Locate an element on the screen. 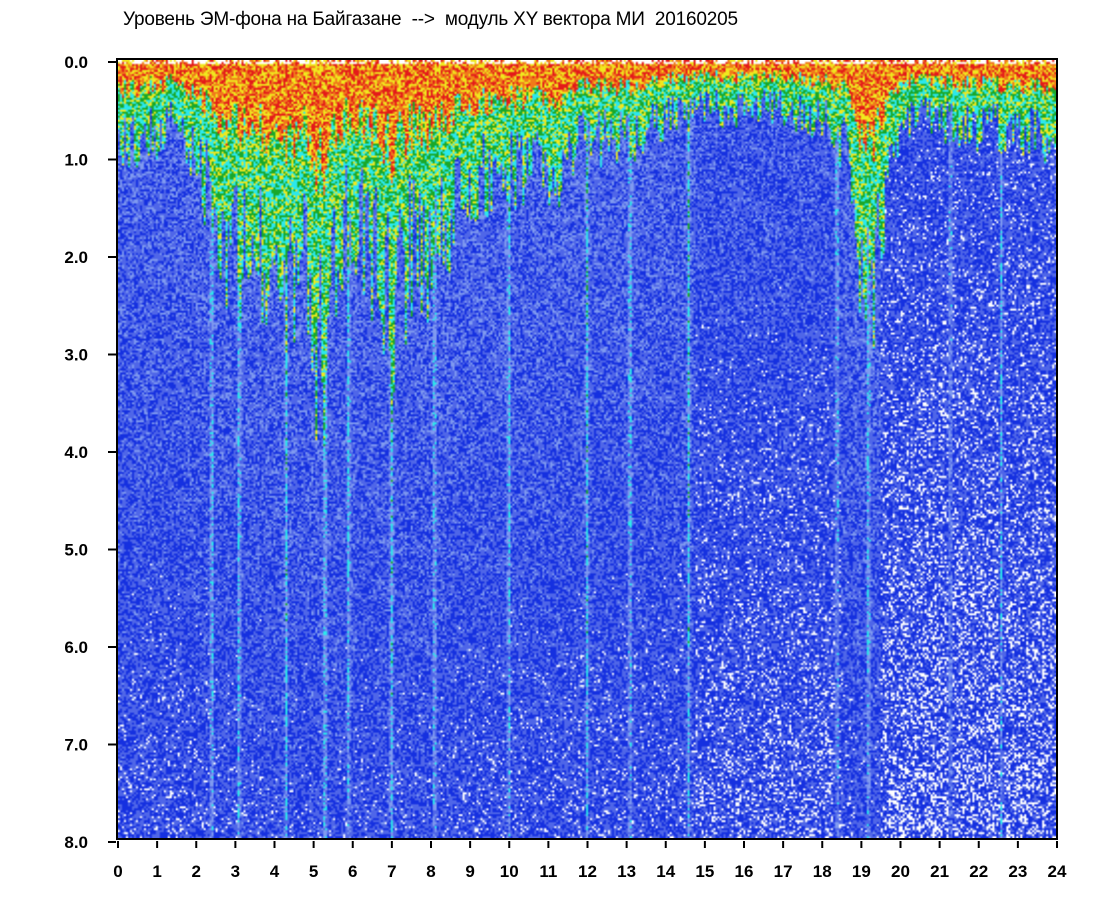 Image resolution: width=1096 pixels, height=900 pixels. y-tick-label: 5.0 is located at coordinates (76, 550).